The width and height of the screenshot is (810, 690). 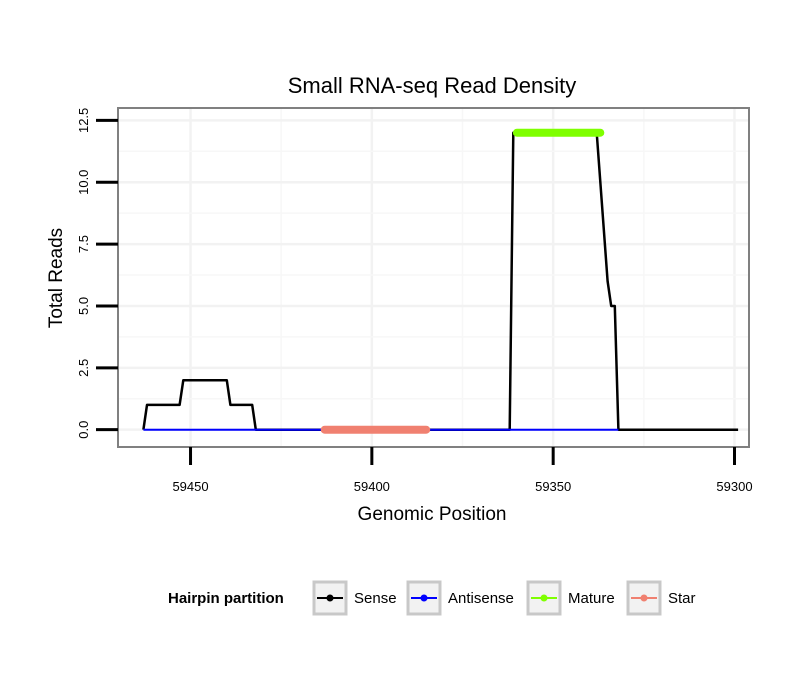 I want to click on x-tick-label: 59300, so click(x=734, y=486).